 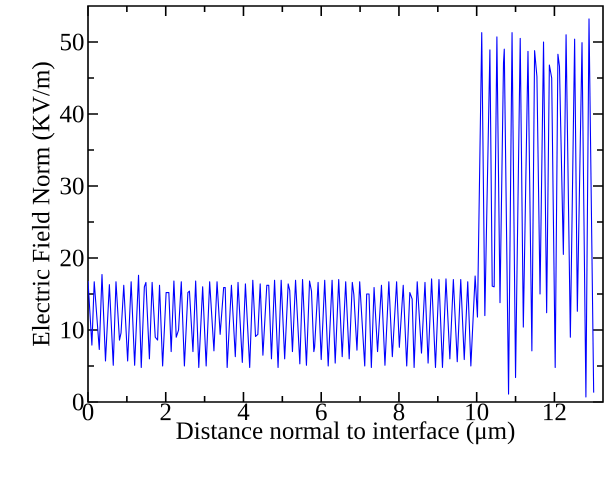 What do you see at coordinates (72, 114) in the screenshot?
I see `y-tick-label: 40` at bounding box center [72, 114].